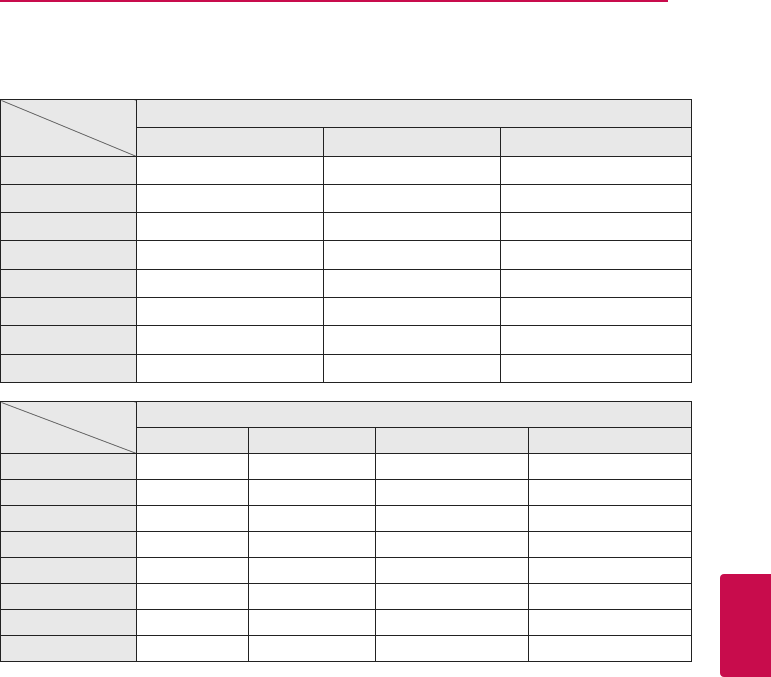 This screenshot has width=771, height=677. I want to click on section-tab, so click(745, 625).